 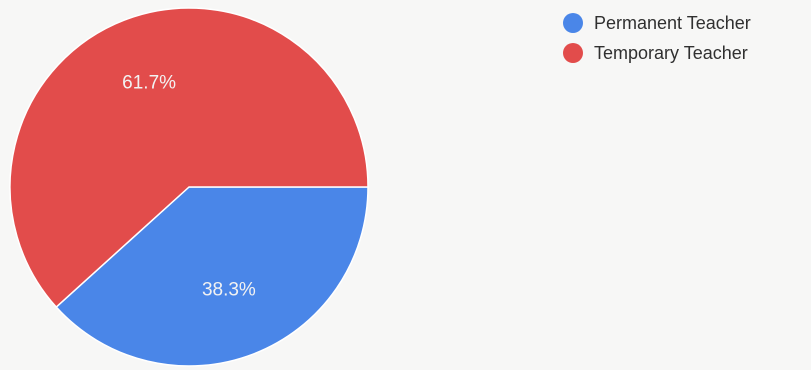 What do you see at coordinates (229, 290) in the screenshot?
I see `slice-label-permanent-teacher: 38.3%` at bounding box center [229, 290].